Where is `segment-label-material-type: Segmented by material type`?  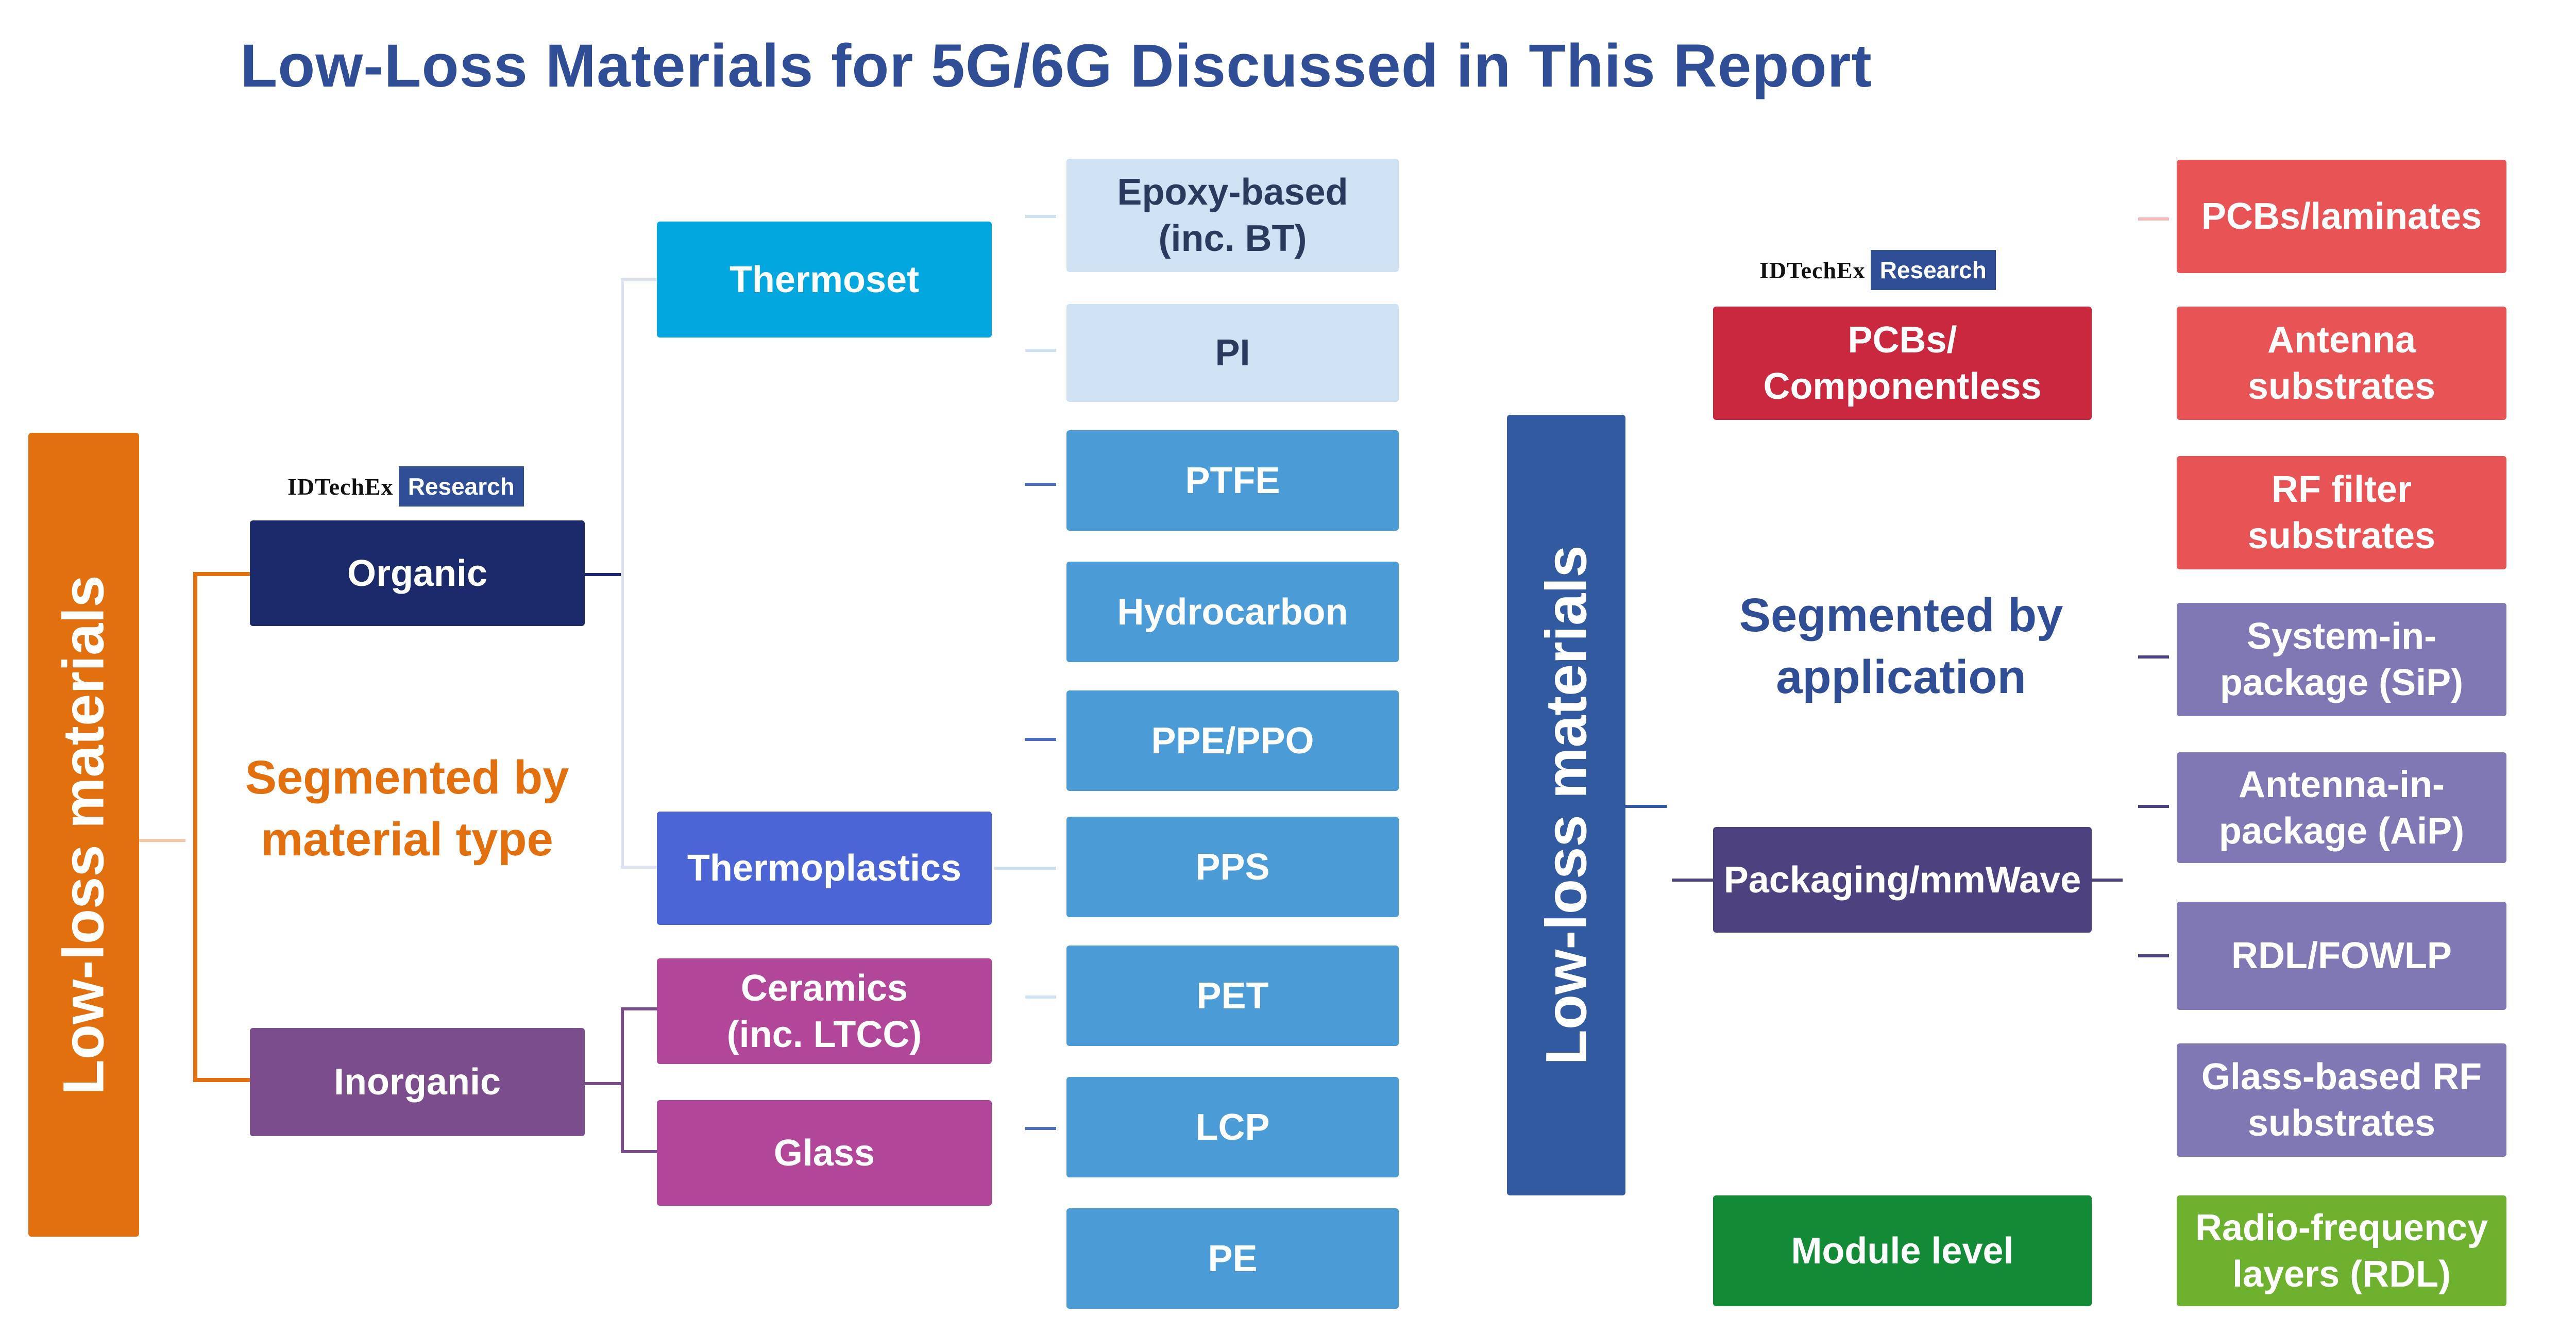 segment-label-material-type: Segmented by material type is located at coordinates (407, 808).